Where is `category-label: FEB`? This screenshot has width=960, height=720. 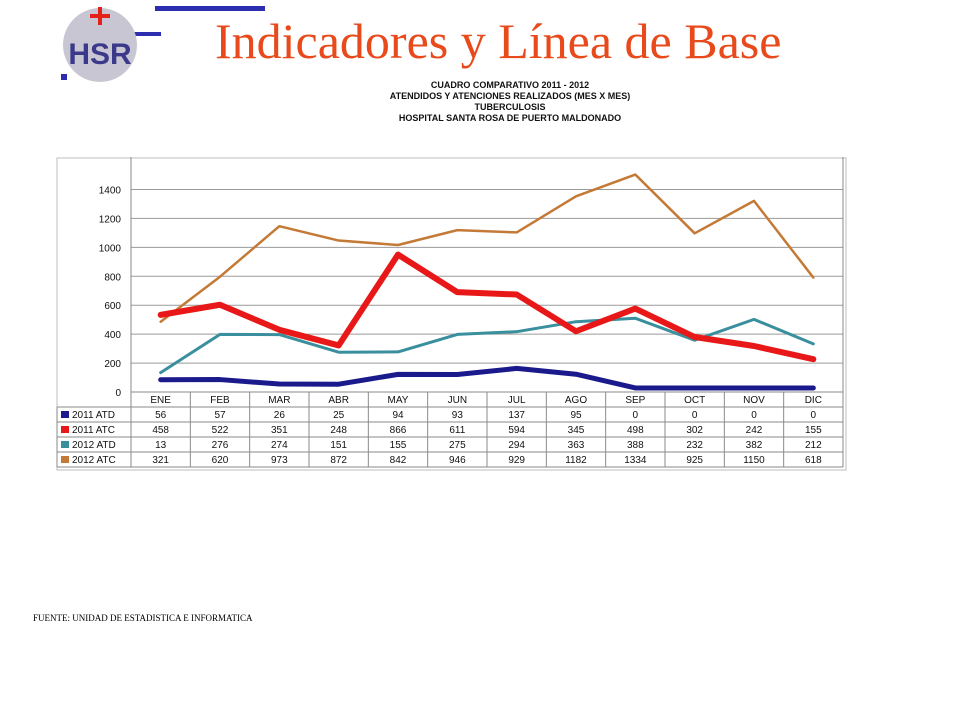
category-label: FEB is located at coordinates (220, 400).